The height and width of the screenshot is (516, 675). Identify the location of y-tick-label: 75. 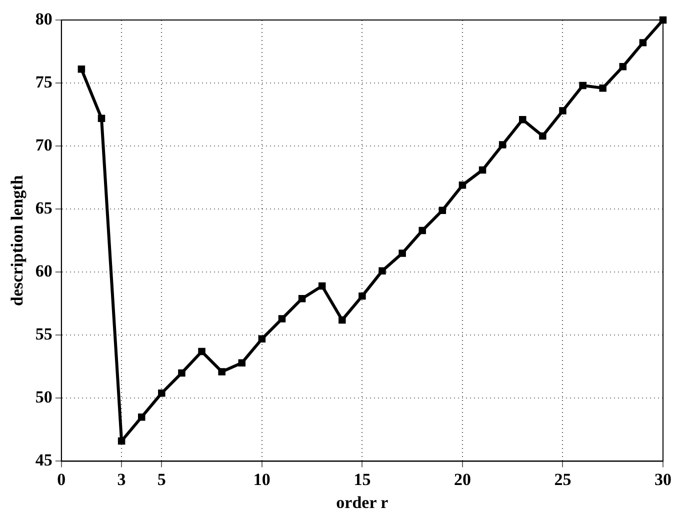
(43, 82).